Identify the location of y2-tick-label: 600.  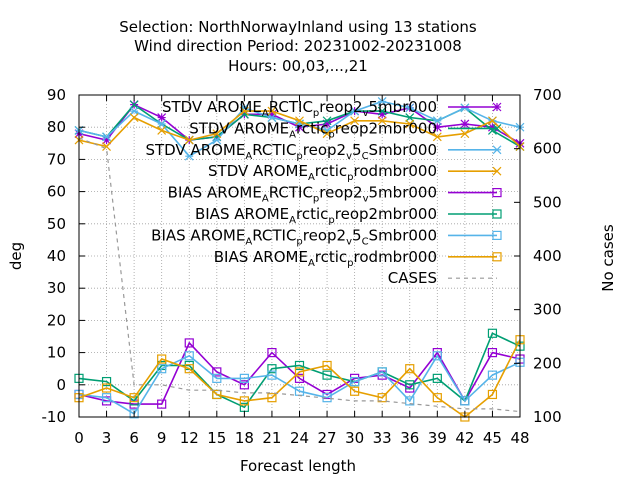
(547, 149).